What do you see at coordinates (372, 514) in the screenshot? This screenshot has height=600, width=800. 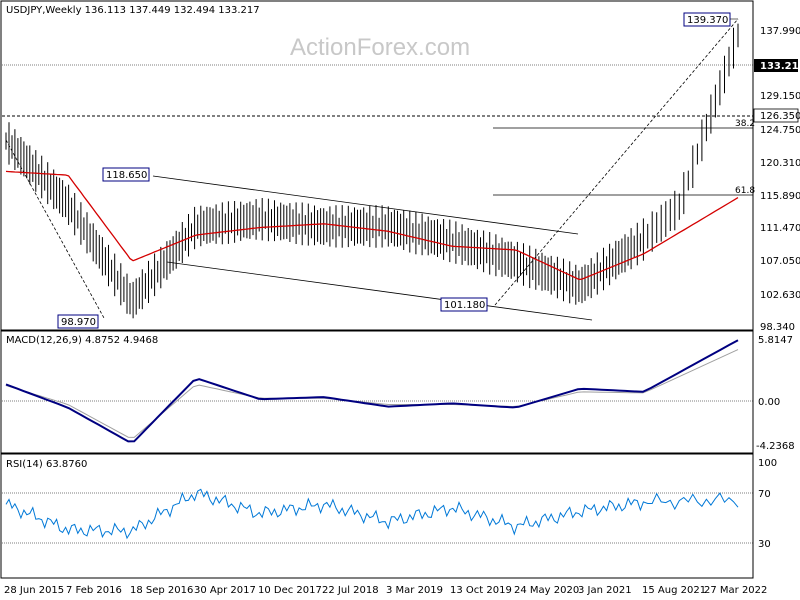 I see `rsi-line` at bounding box center [372, 514].